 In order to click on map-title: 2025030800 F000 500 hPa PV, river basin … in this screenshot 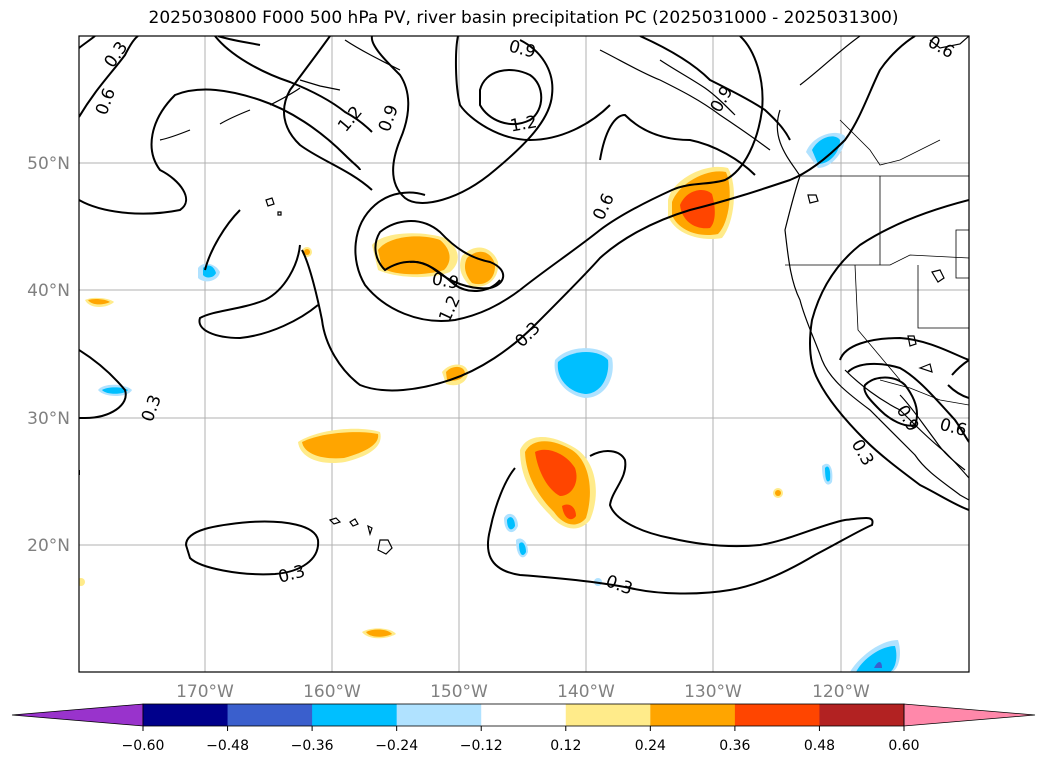, I will do `click(523, 18)`.